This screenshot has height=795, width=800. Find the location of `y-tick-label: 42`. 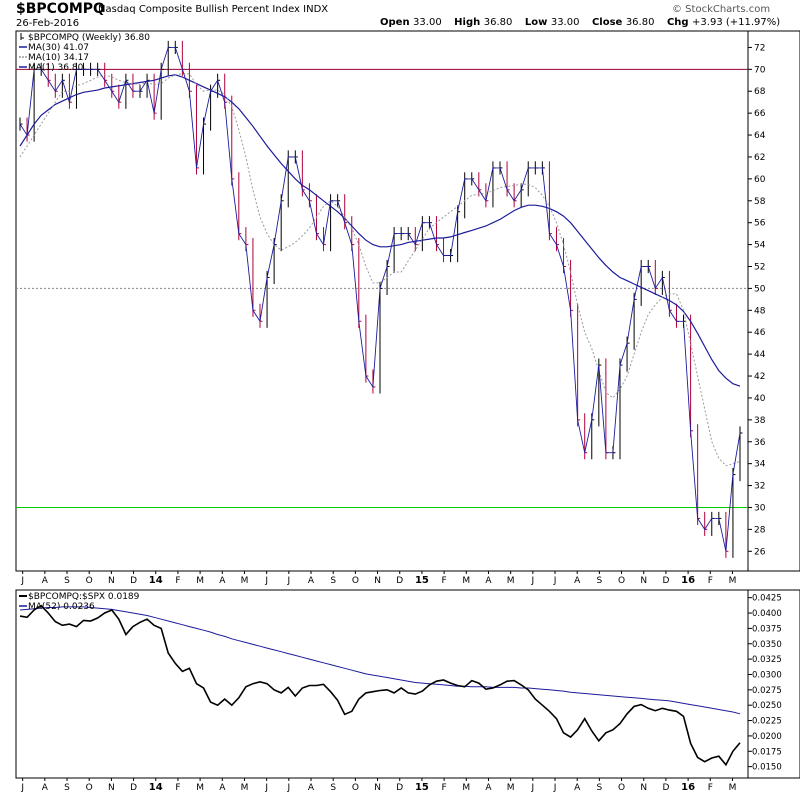

y-tick-label: 42 is located at coordinates (759, 377).